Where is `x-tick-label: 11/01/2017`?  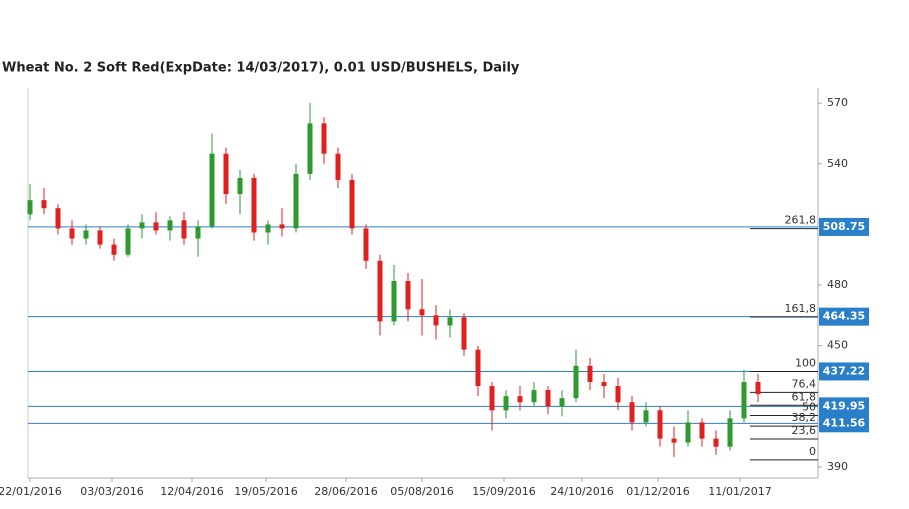
x-tick-label: 11/01/2017 is located at coordinates (739, 491).